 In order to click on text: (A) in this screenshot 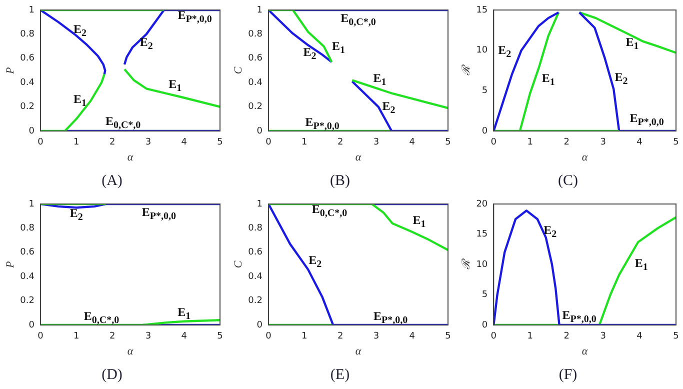, I will do `click(112, 180)`.